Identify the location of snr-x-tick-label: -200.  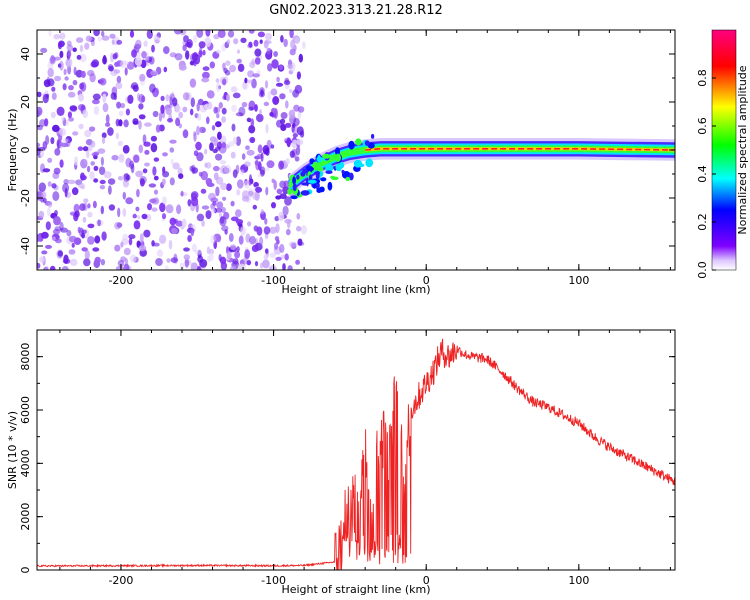
(120, 580).